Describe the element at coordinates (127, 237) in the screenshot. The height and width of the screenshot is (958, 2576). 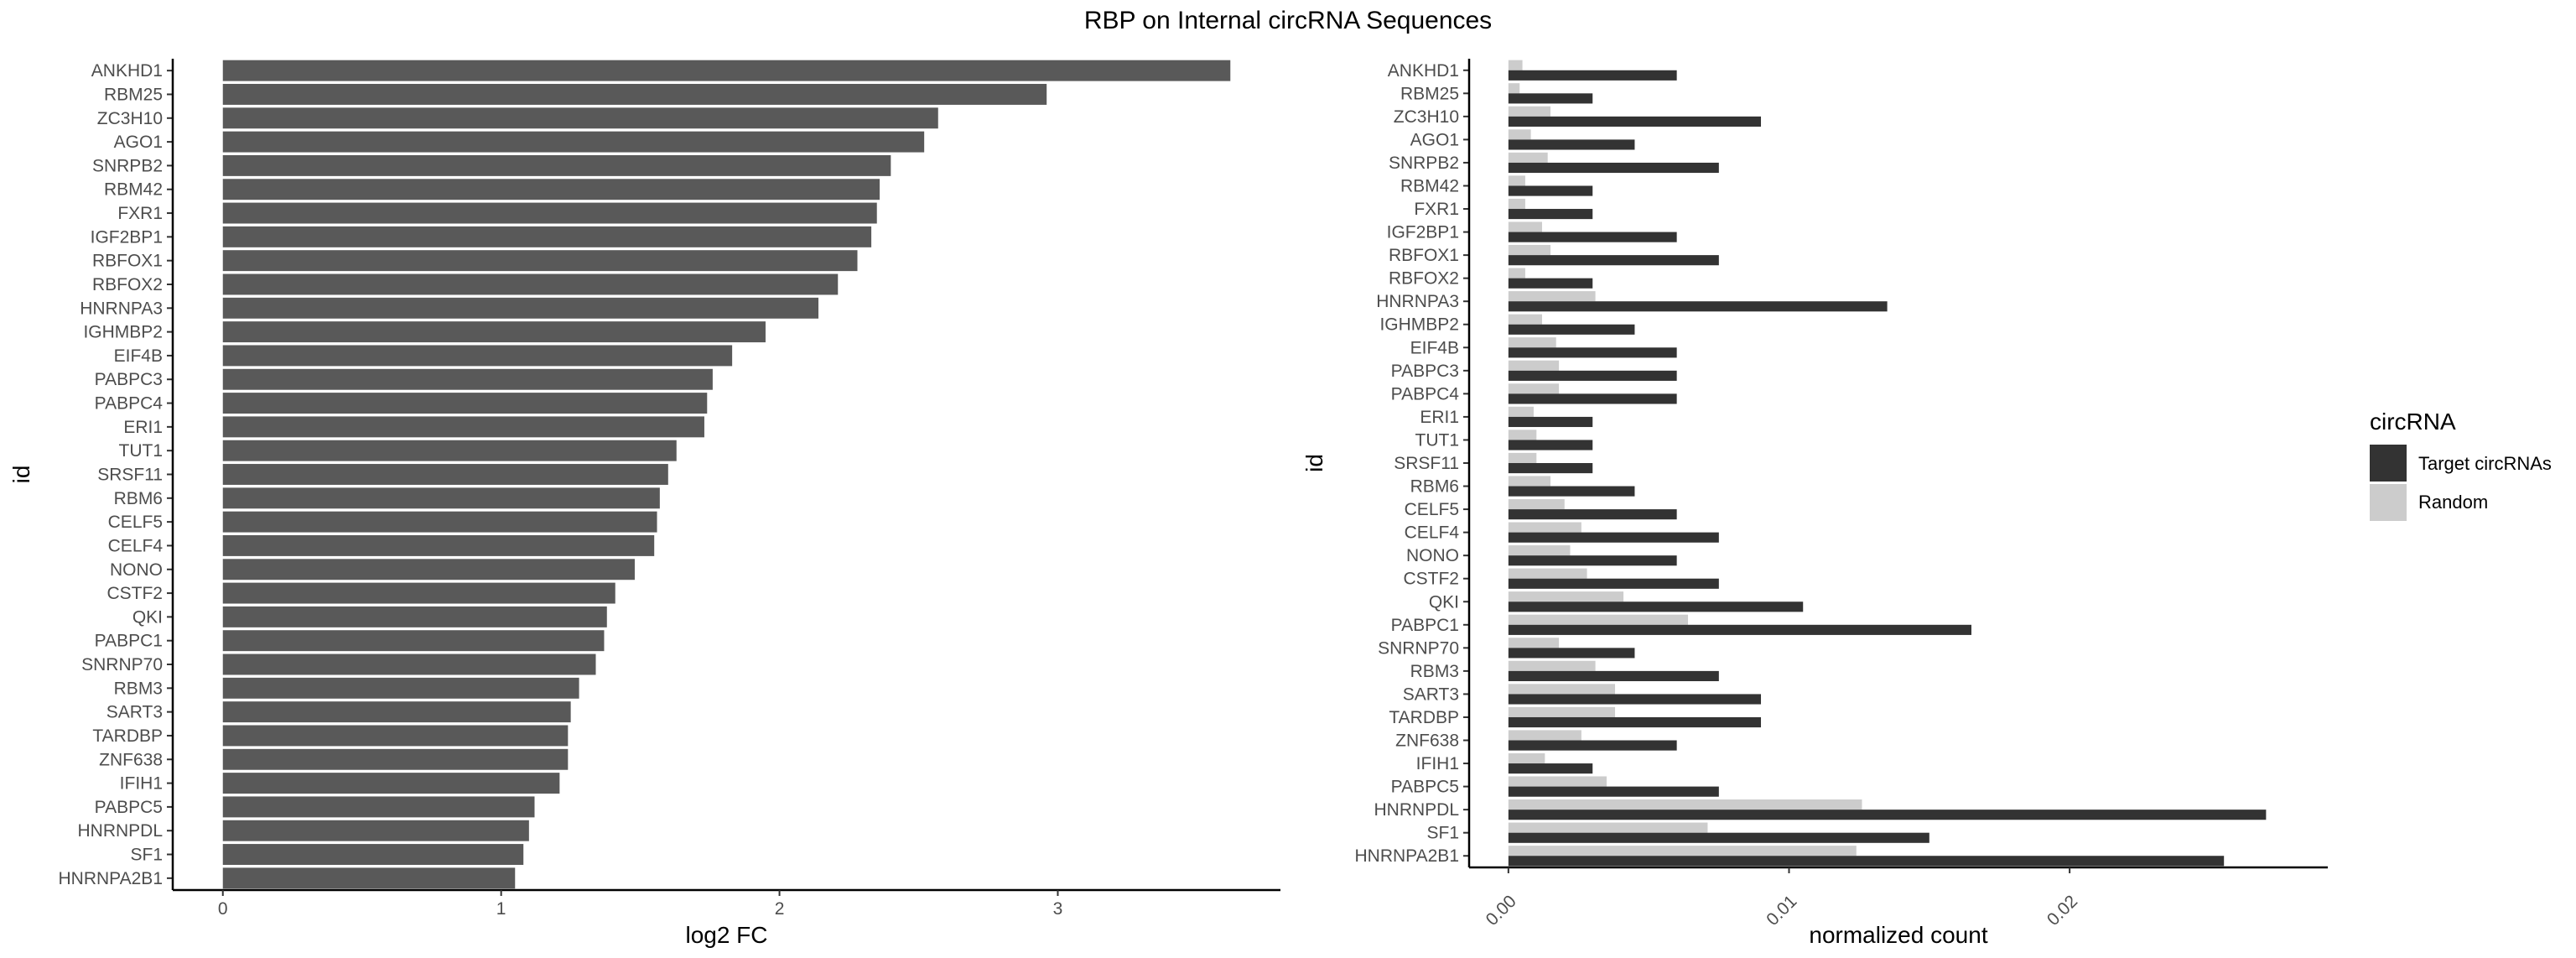
I see `y-tick-label-igf2bp1: IGF2BP1` at that location.